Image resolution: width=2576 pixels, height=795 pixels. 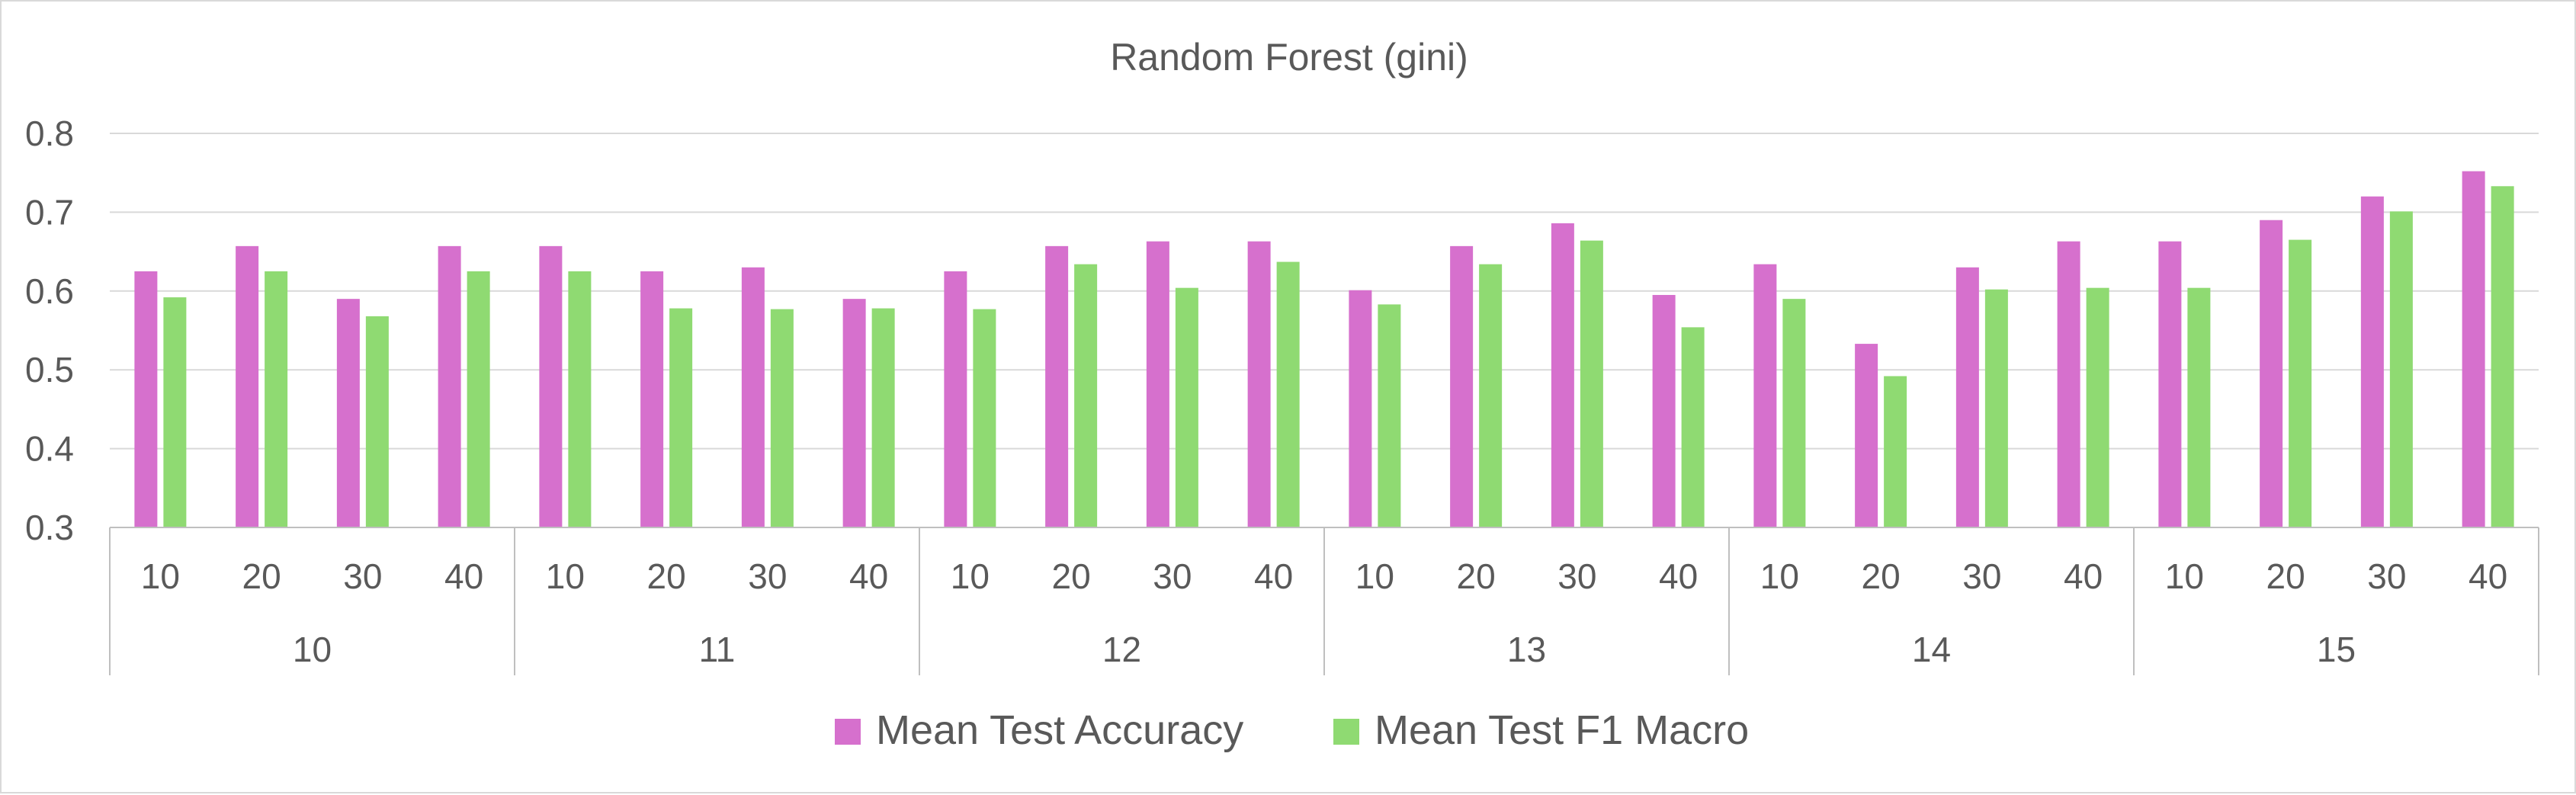 What do you see at coordinates (49, 212) in the screenshot?
I see `y-tick-label: 0.7` at bounding box center [49, 212].